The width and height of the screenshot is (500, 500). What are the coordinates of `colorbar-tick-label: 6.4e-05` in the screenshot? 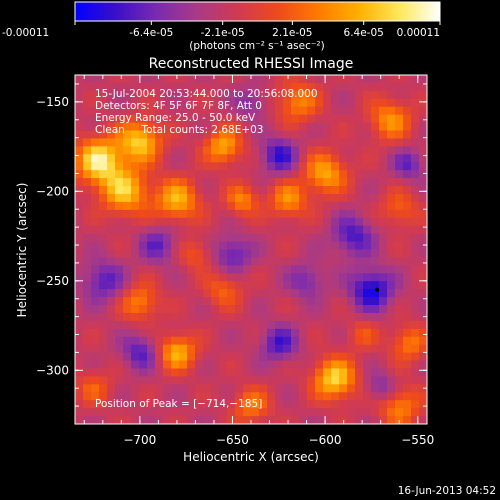 It's located at (364, 33).